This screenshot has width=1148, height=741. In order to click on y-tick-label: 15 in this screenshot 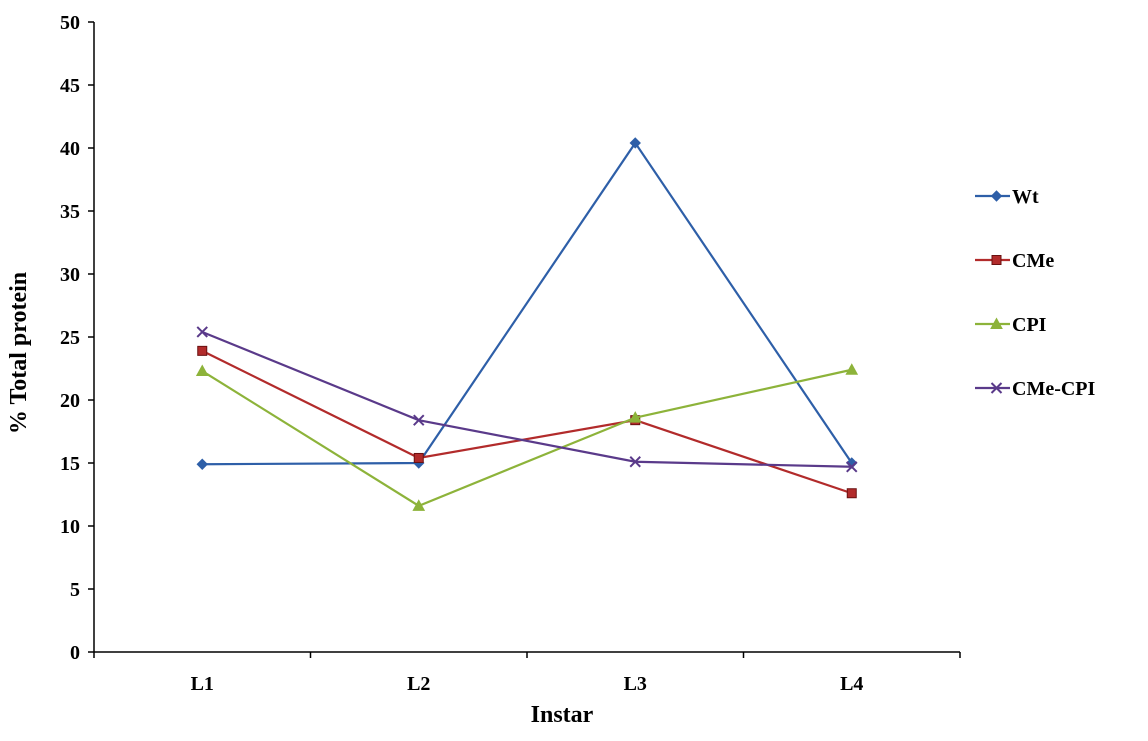, I will do `click(70, 464)`.